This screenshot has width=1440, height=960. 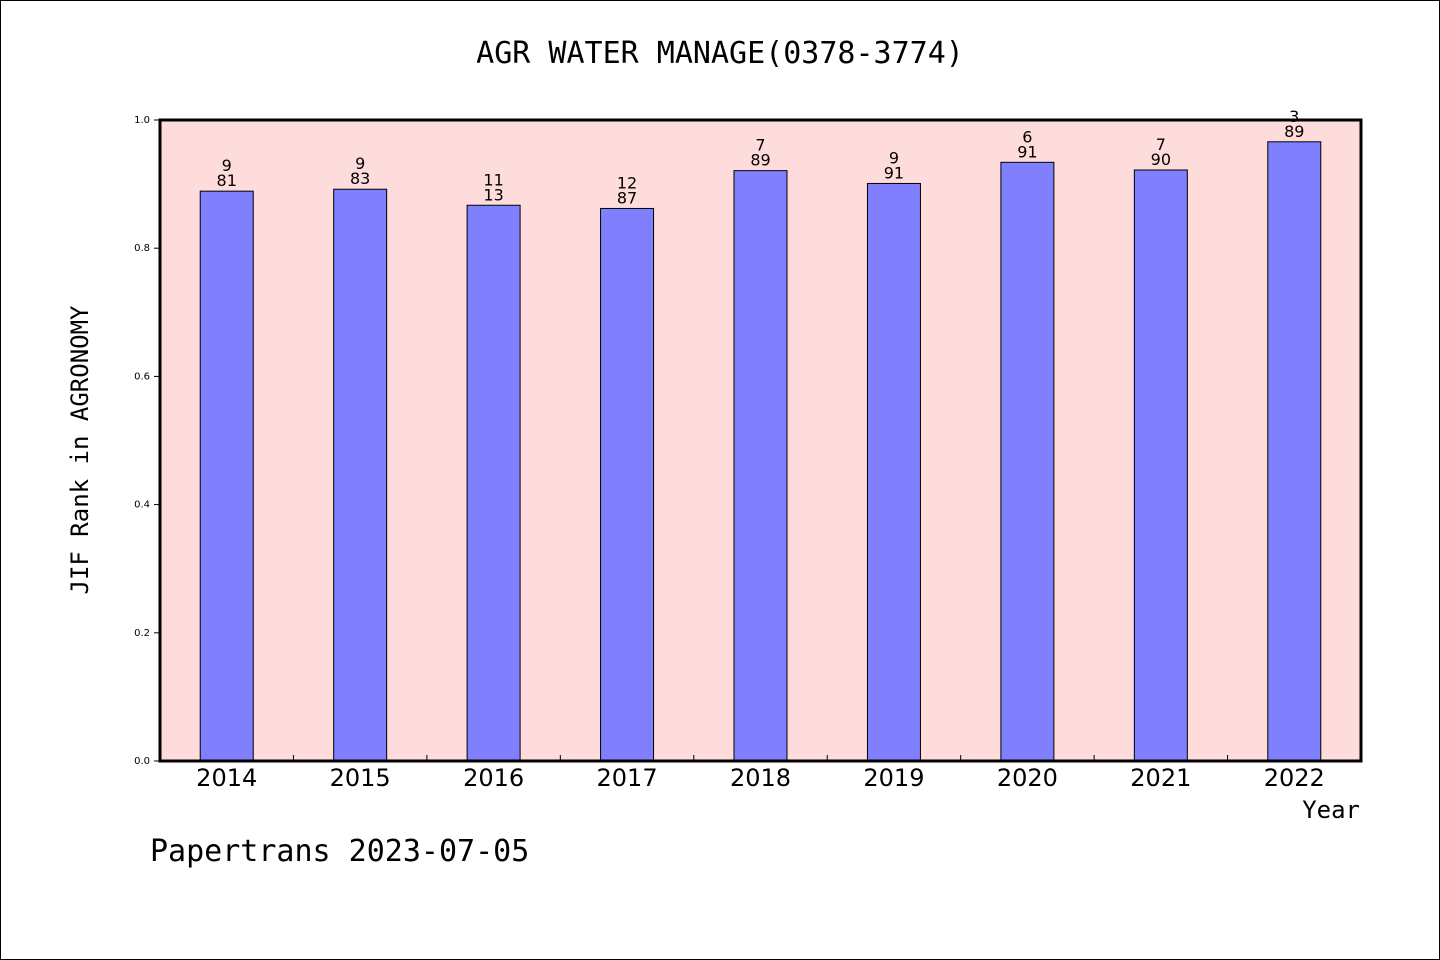 I want to click on x-tick-label: 2022, so click(x=1294, y=778).